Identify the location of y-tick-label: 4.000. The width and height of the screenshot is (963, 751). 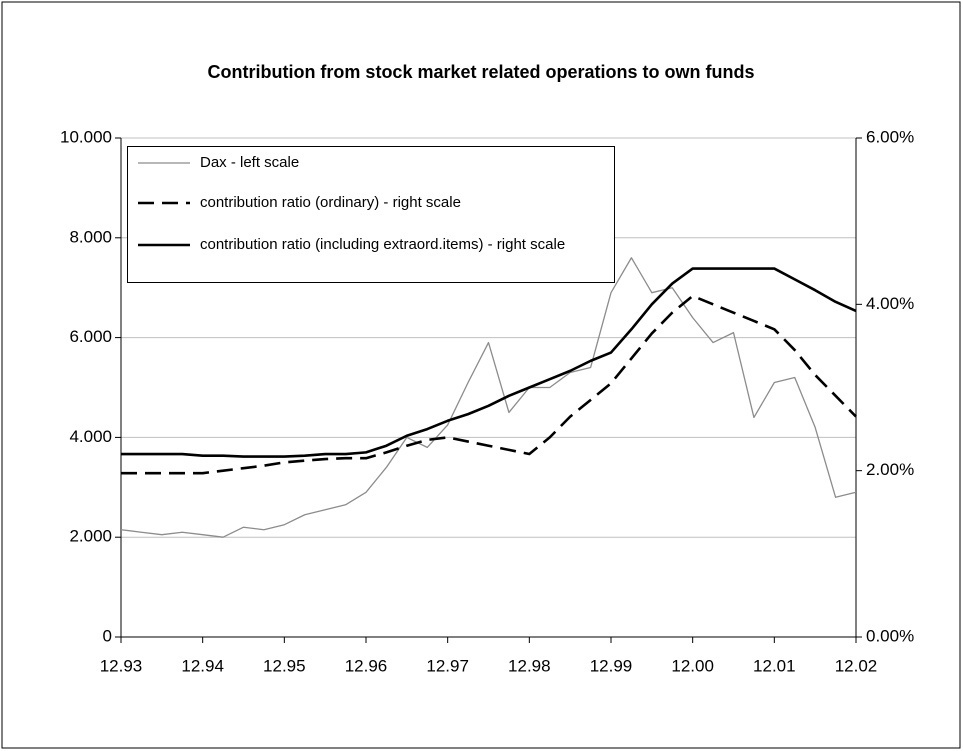
(90, 436).